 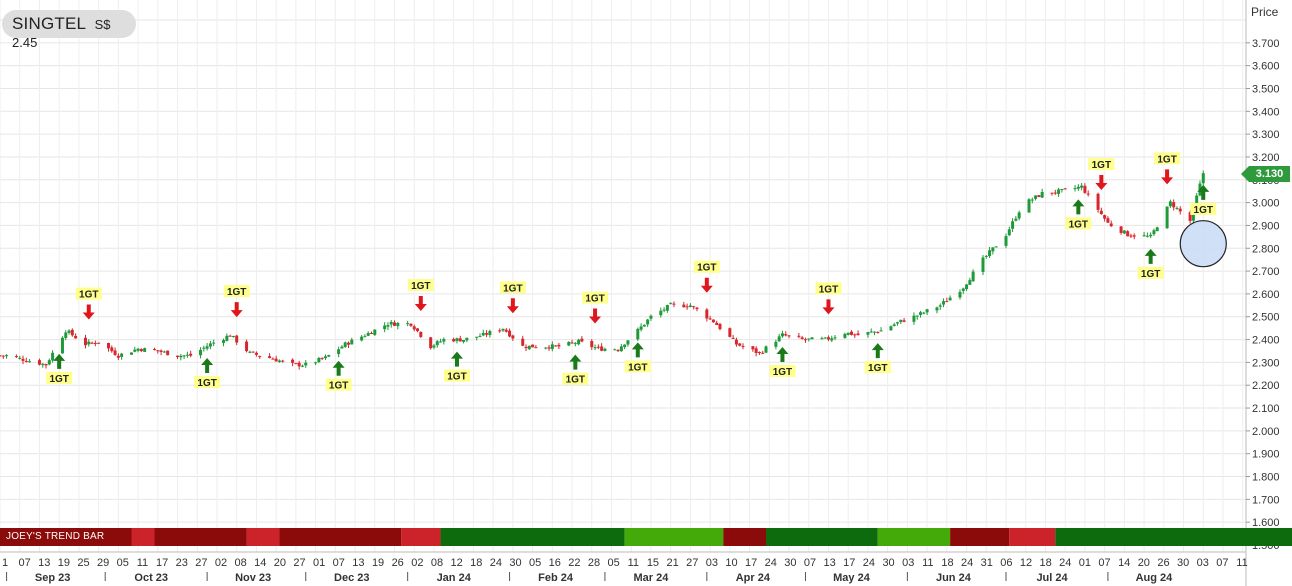 I want to click on x-day-tick: 07, so click(x=339, y=563).